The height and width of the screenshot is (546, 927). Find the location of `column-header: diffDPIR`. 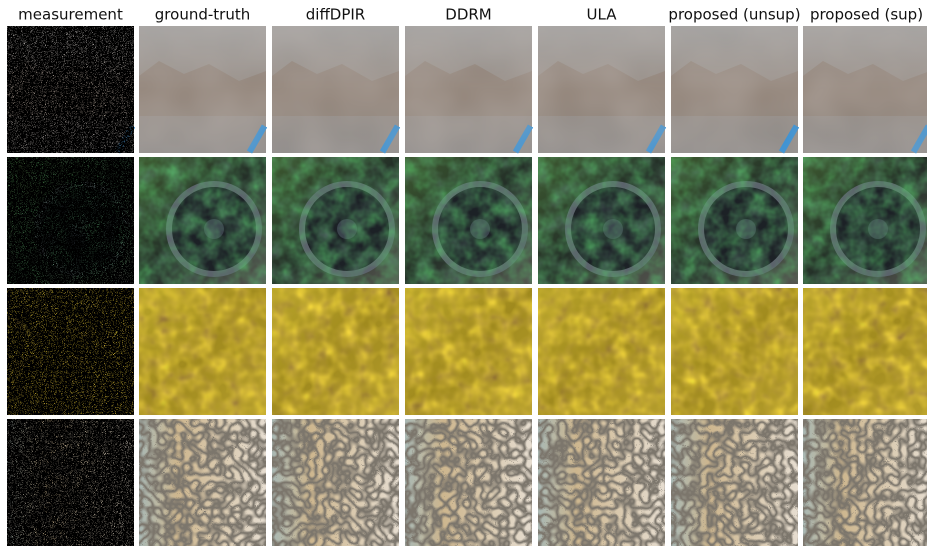

column-header: diffDPIR is located at coordinates (335, 15).